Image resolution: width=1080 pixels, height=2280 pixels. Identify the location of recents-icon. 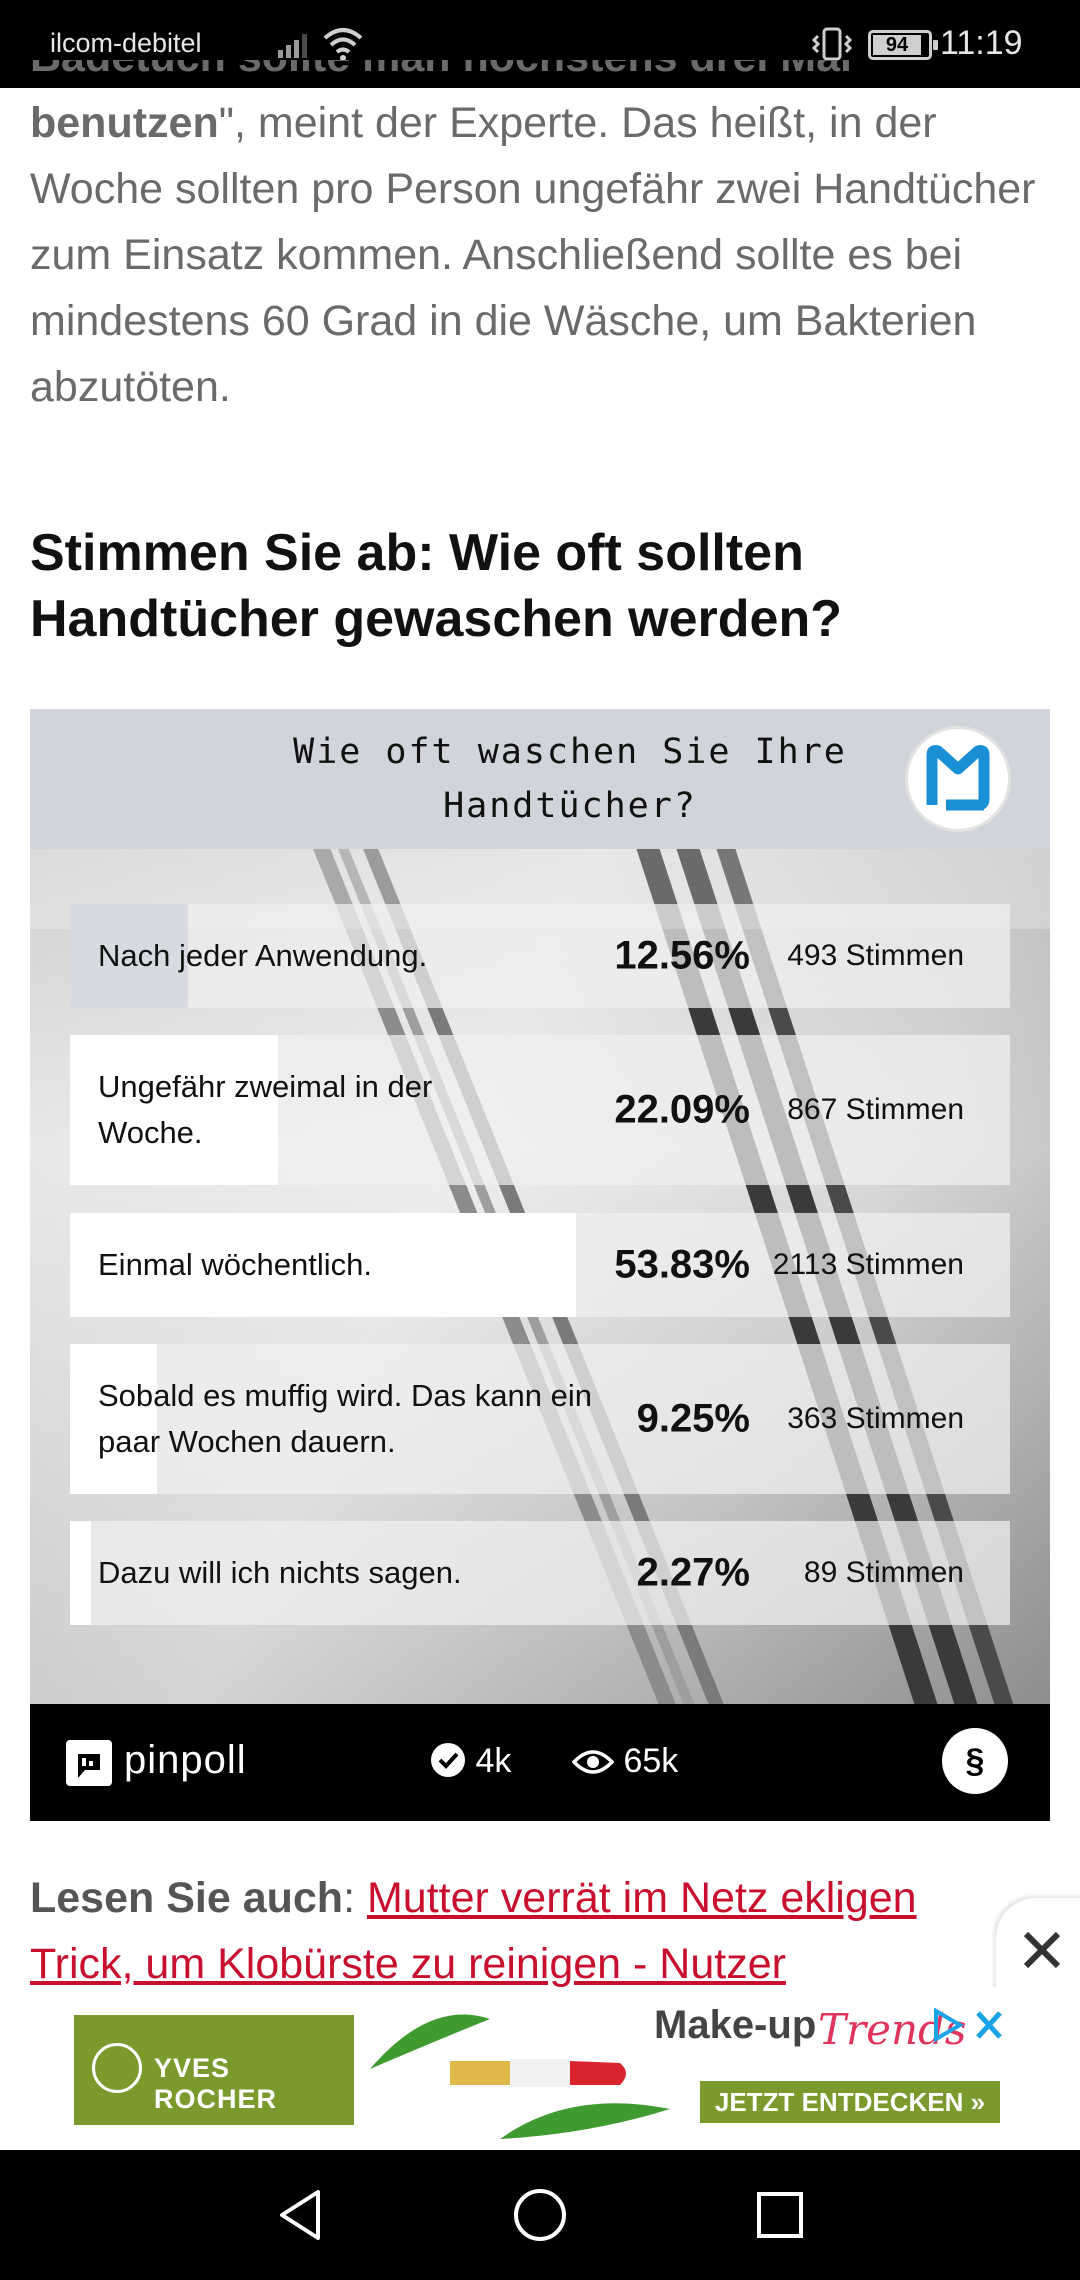
(780, 2215).